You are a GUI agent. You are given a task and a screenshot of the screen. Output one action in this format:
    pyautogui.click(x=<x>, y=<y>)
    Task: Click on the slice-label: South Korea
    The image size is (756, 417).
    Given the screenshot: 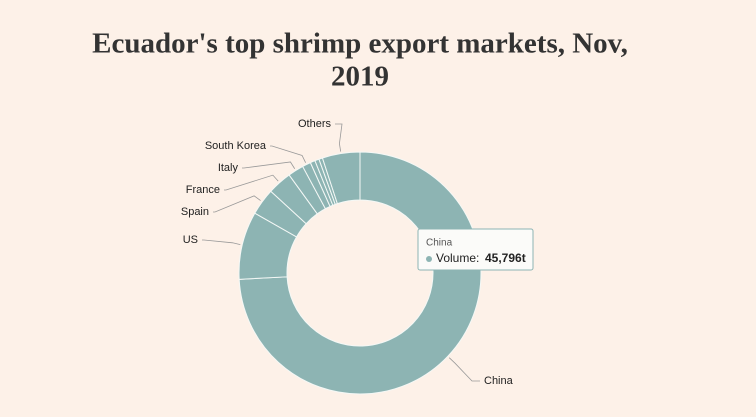 What is the action you would take?
    pyautogui.click(x=236, y=146)
    